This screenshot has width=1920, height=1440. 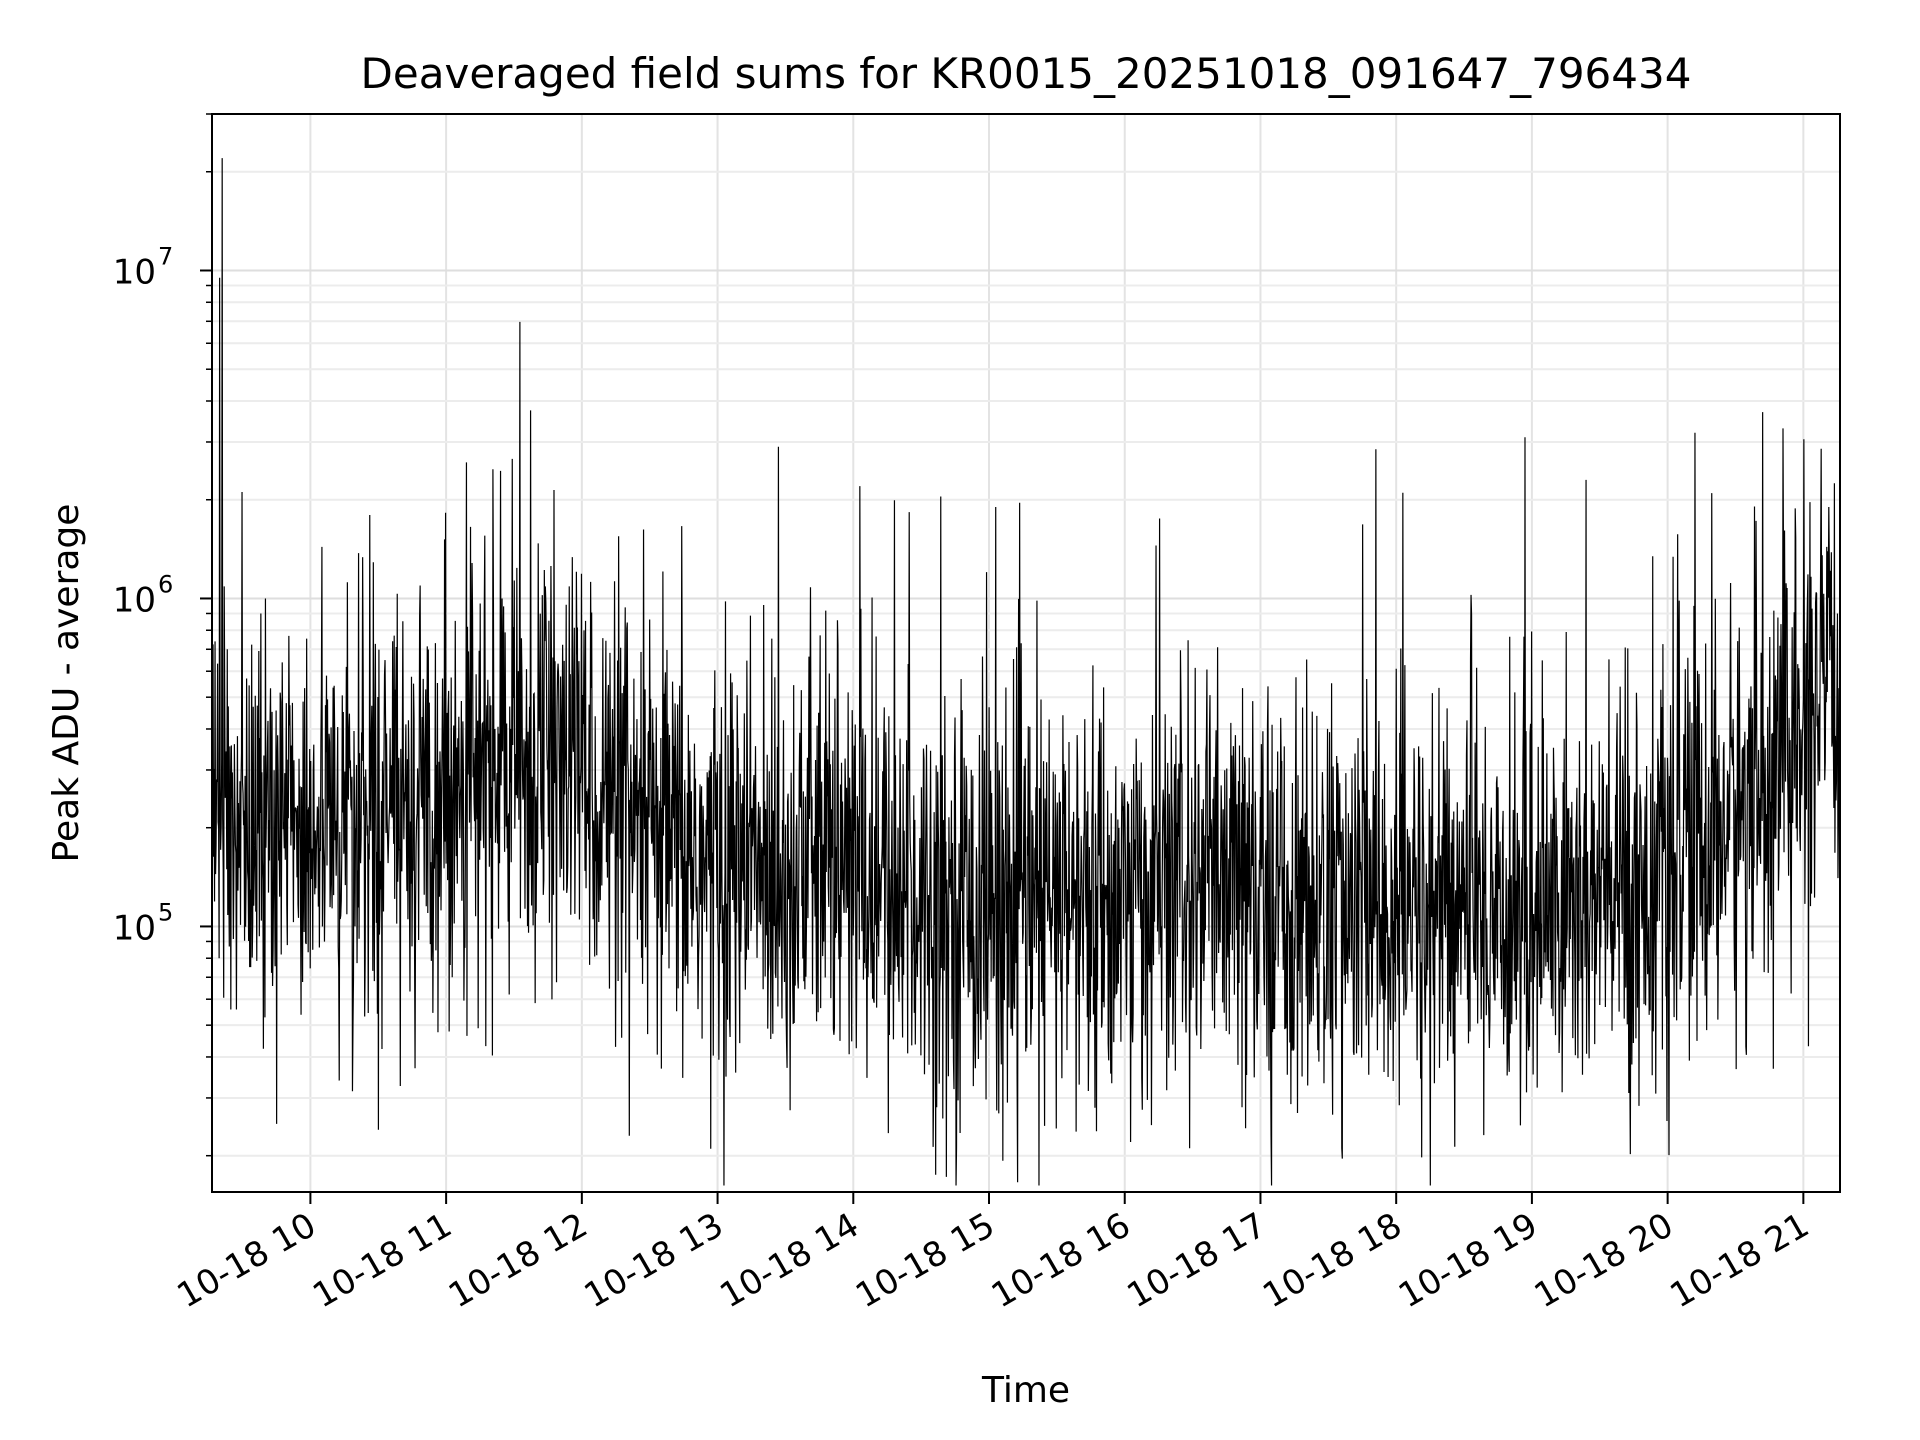 What do you see at coordinates (1025, 1390) in the screenshot?
I see `x-axis-label: Time` at bounding box center [1025, 1390].